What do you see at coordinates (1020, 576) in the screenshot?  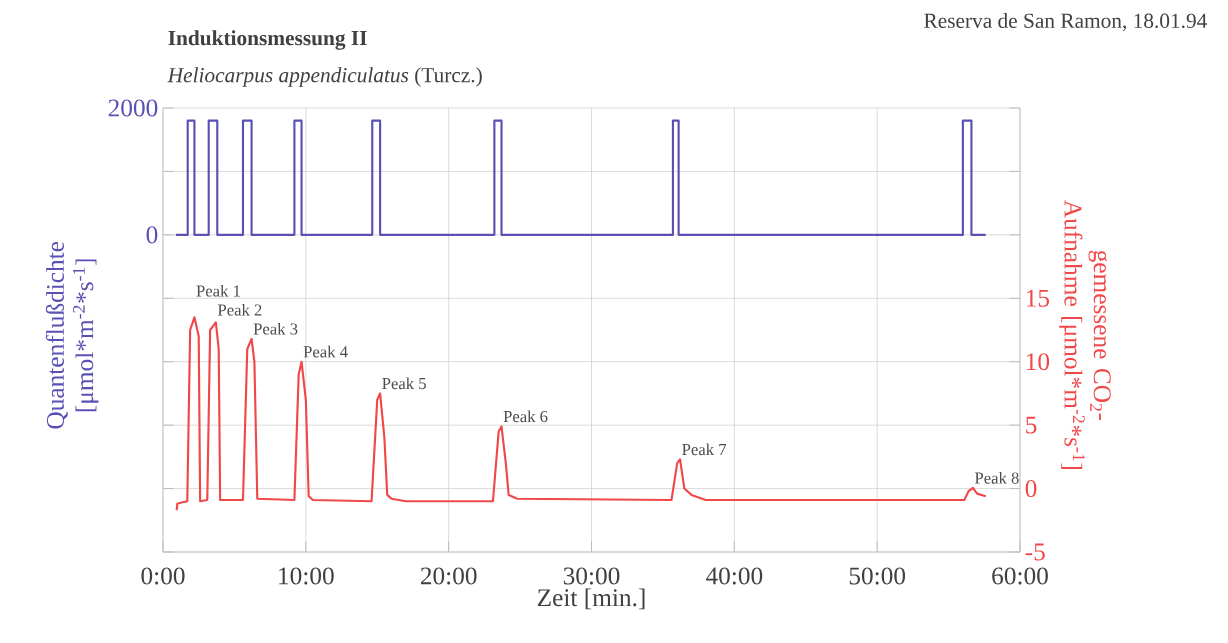 I see `x-tick-label: 60:00` at bounding box center [1020, 576].